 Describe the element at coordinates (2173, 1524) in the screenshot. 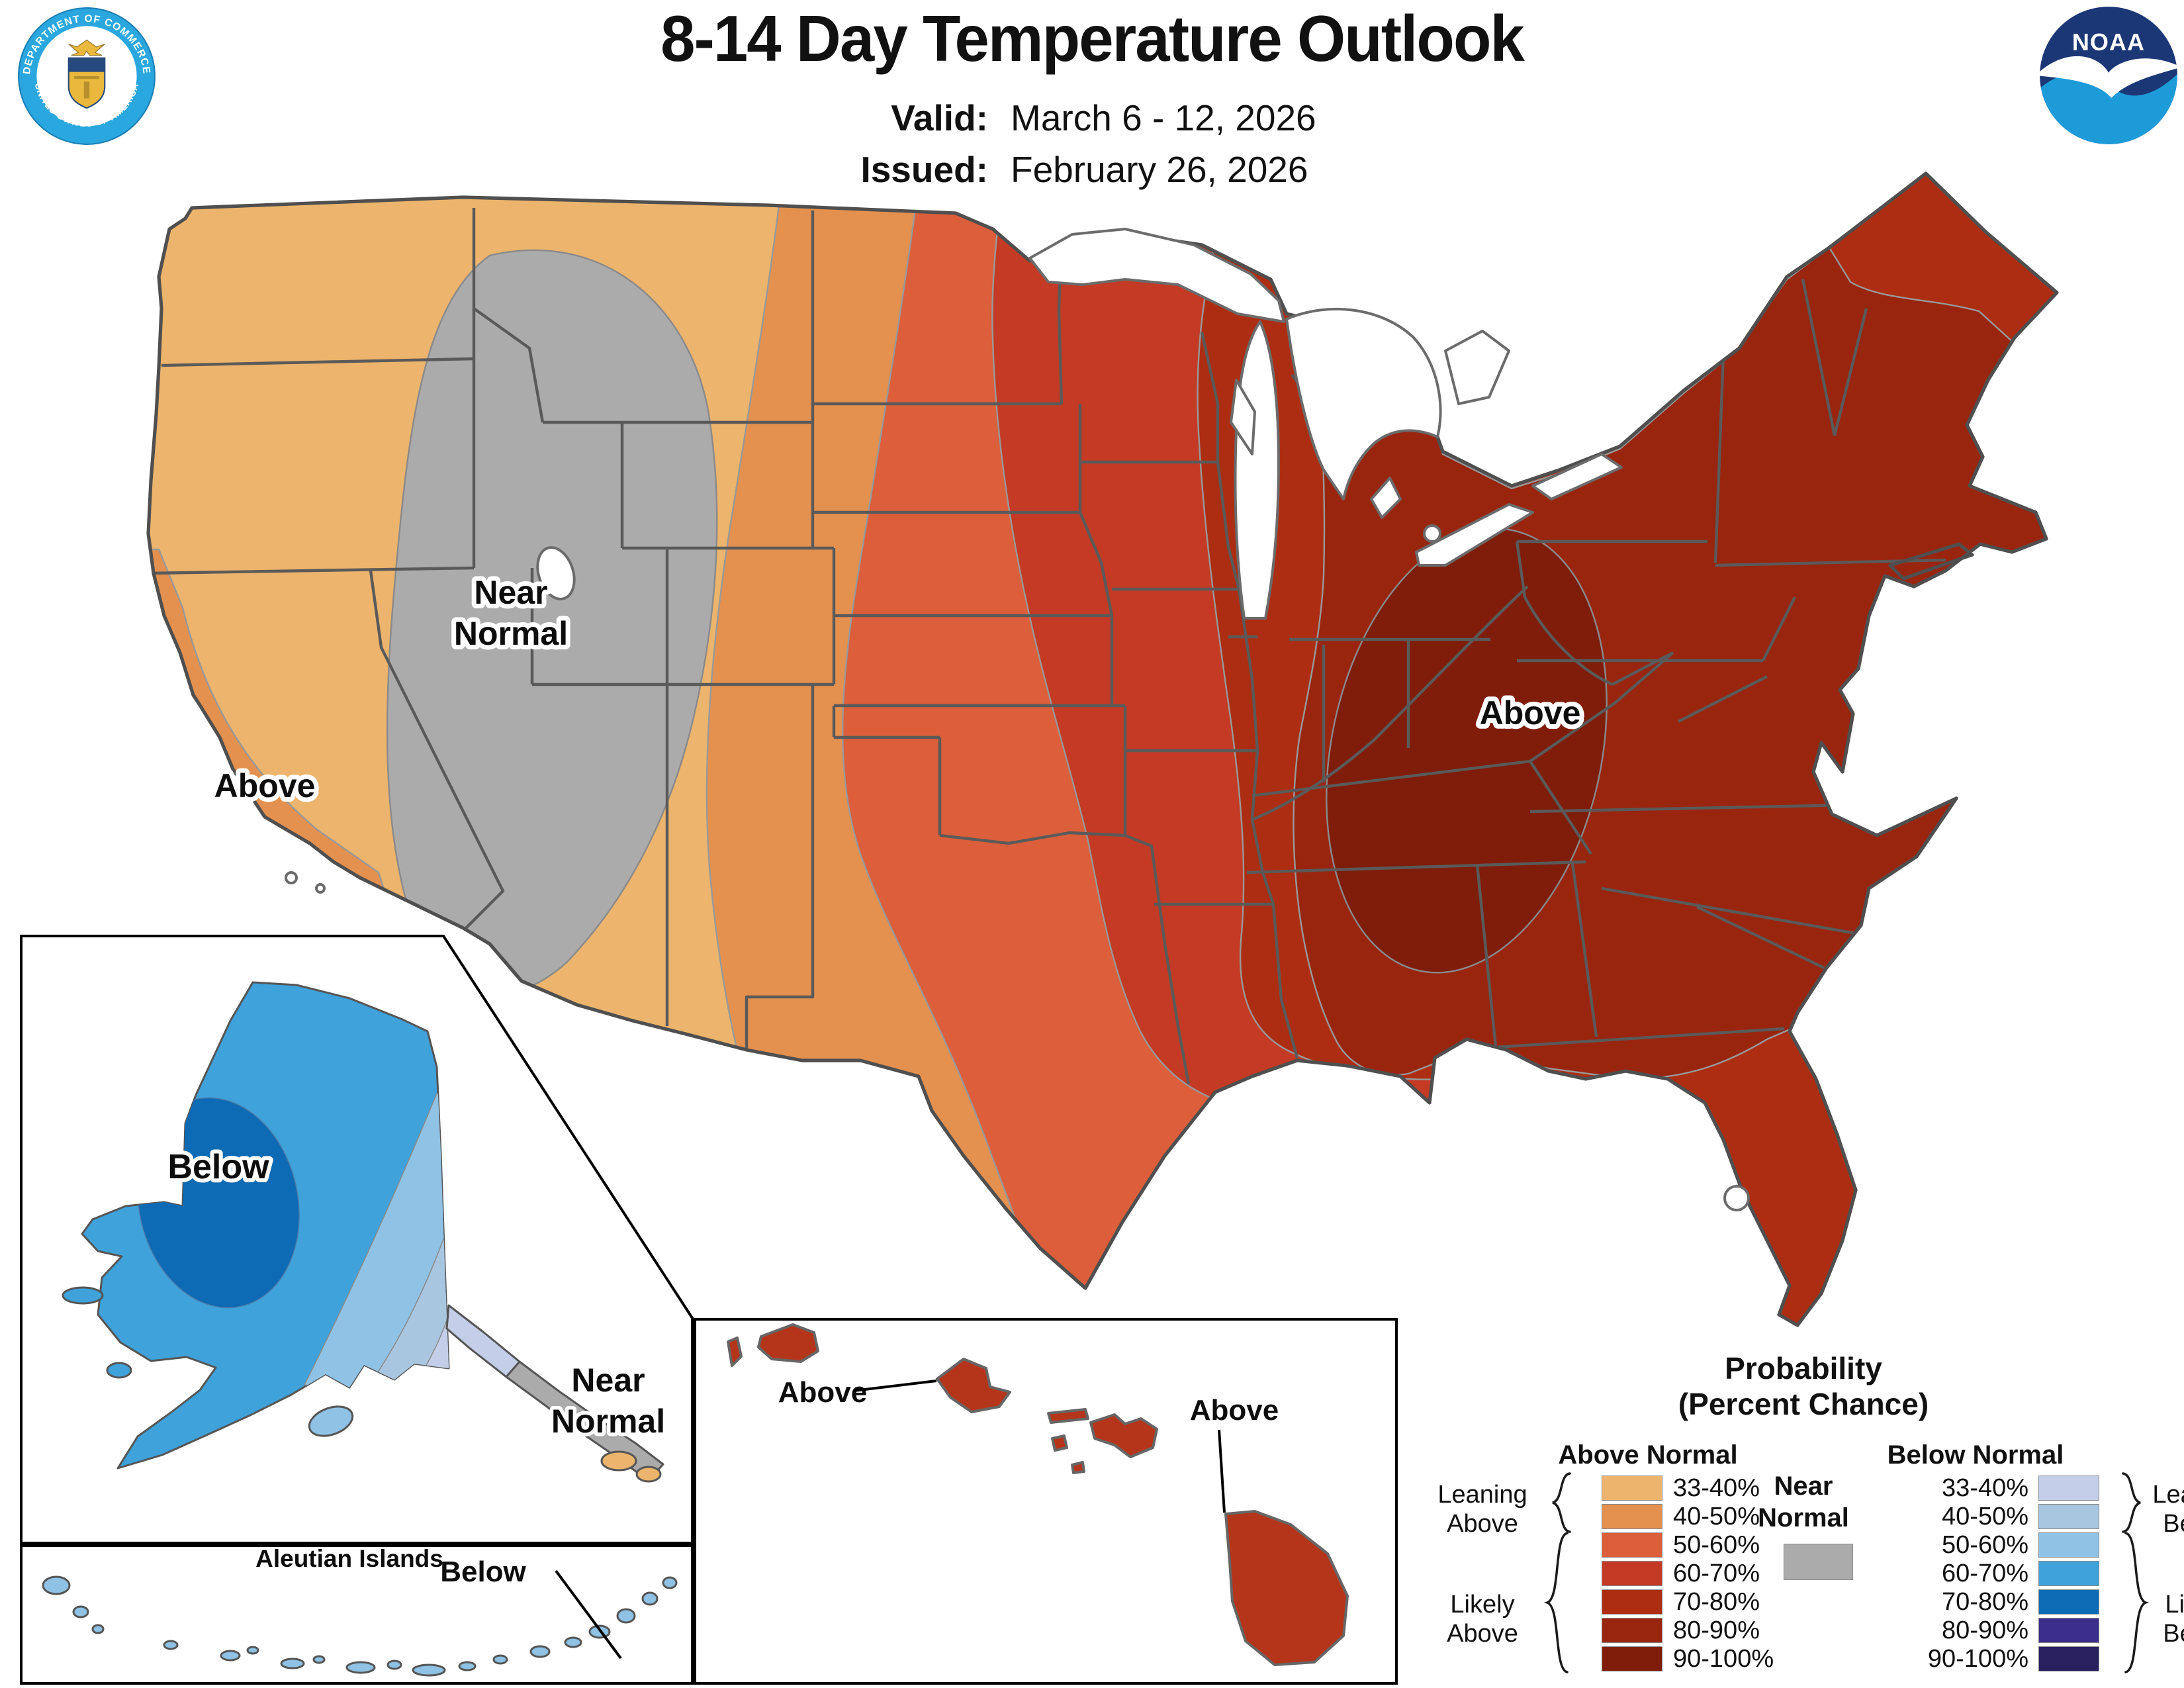

I see `legend-leaning-below-2: Below` at that location.